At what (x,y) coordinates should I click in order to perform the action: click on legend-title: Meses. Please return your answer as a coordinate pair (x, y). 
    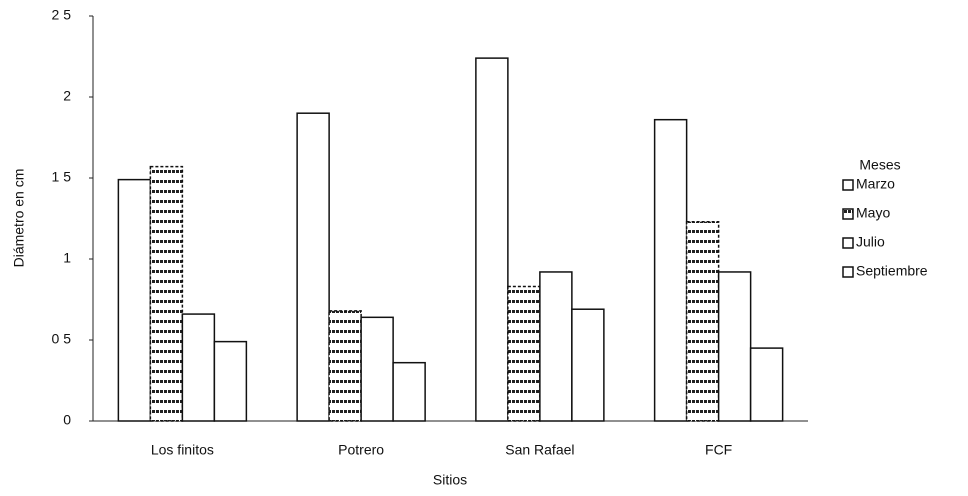
    Looking at the image, I should click on (879, 165).